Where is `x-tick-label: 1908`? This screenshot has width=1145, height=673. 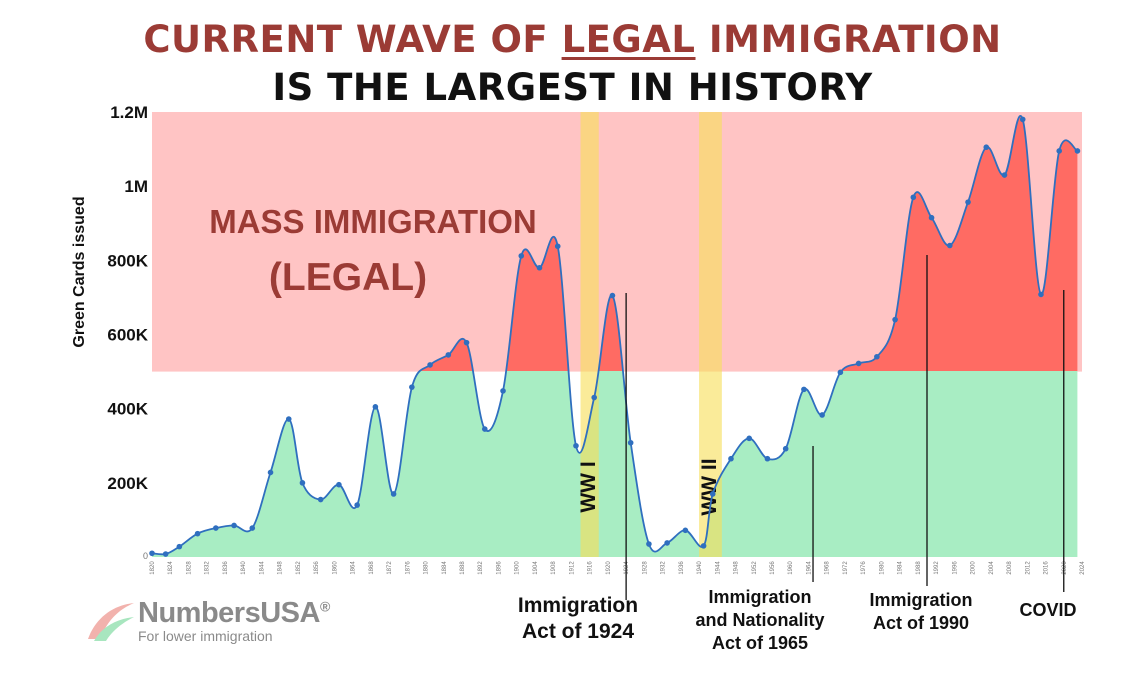 x-tick-label: 1908 is located at coordinates (554, 568).